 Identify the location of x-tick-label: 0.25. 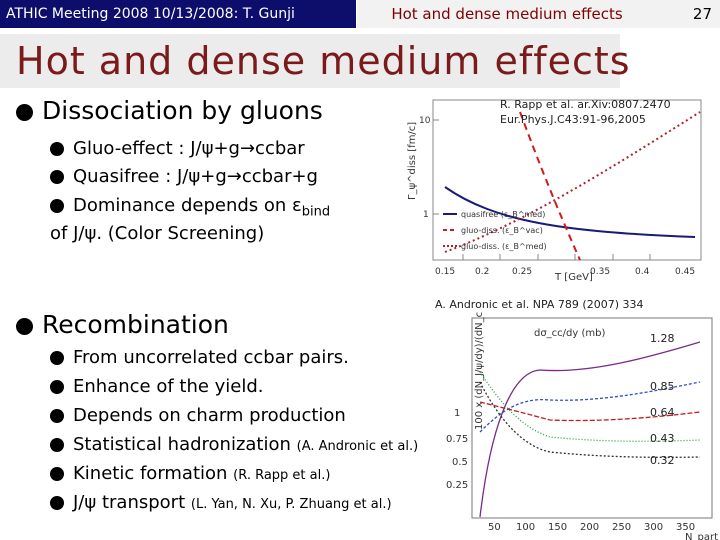
(522, 272).